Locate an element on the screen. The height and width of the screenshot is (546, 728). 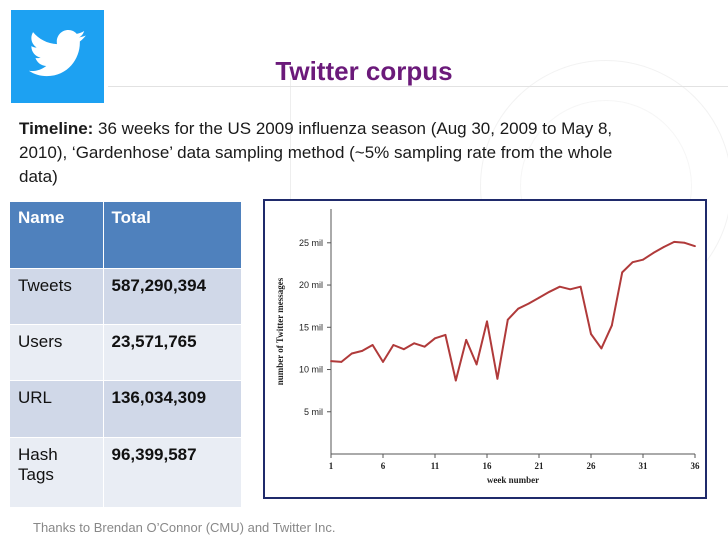
row-name: URL is located at coordinates (57, 408).